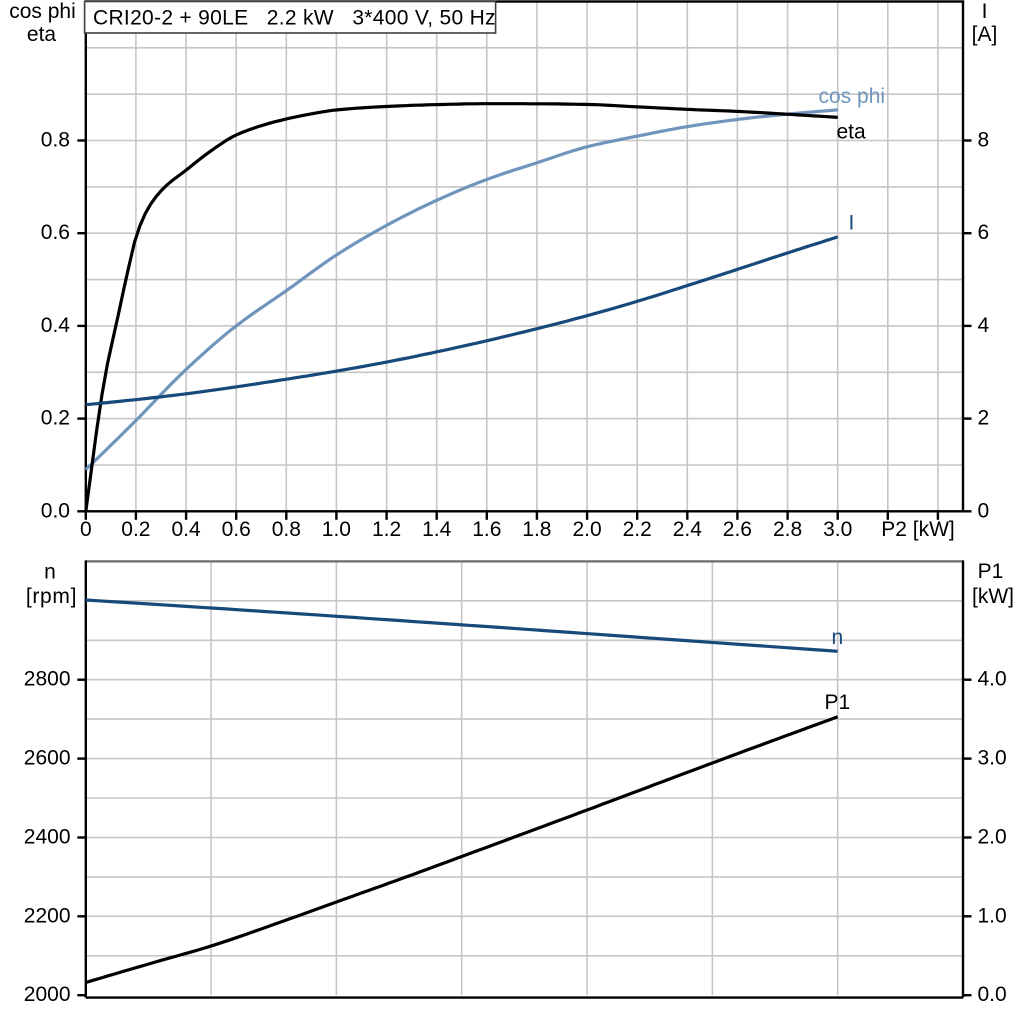  What do you see at coordinates (51, 596) in the screenshot?
I see `svg-text: [rpm]` at bounding box center [51, 596].